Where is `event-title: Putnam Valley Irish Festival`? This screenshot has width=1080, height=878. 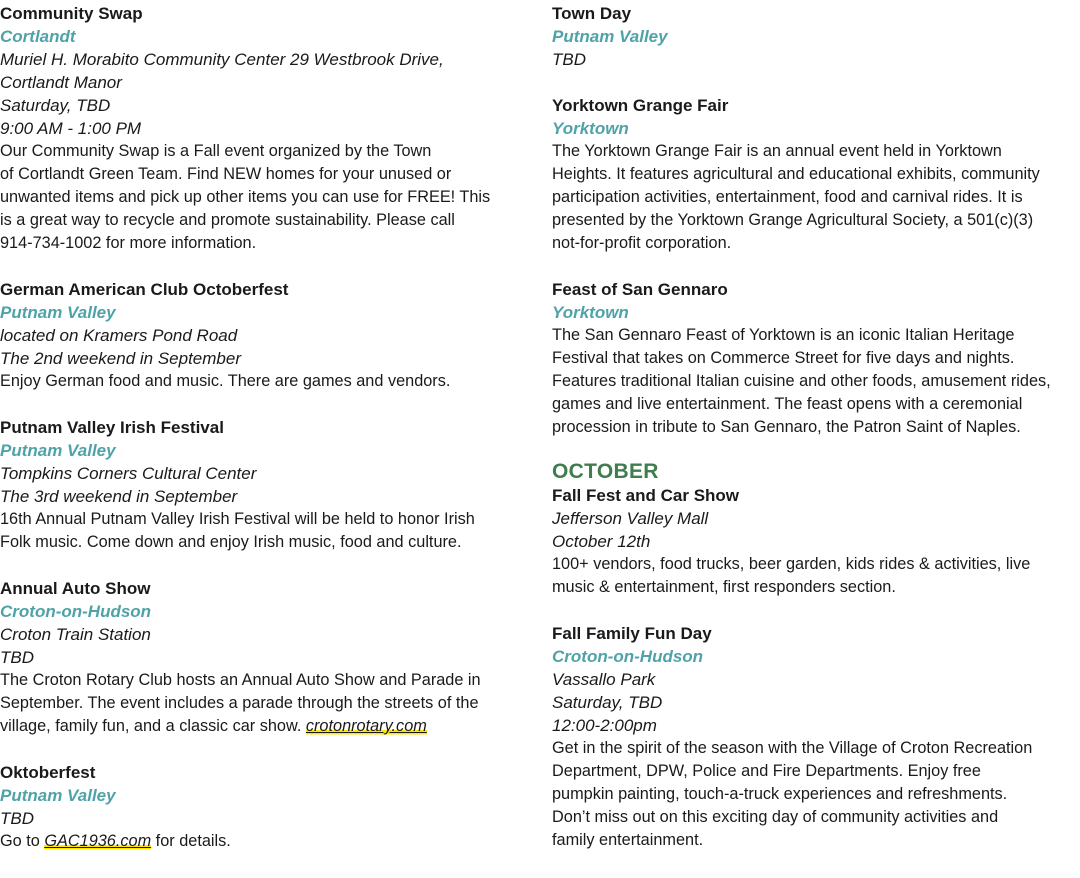
event-title: Putnam Valley Irish Festival is located at coordinates (112, 427).